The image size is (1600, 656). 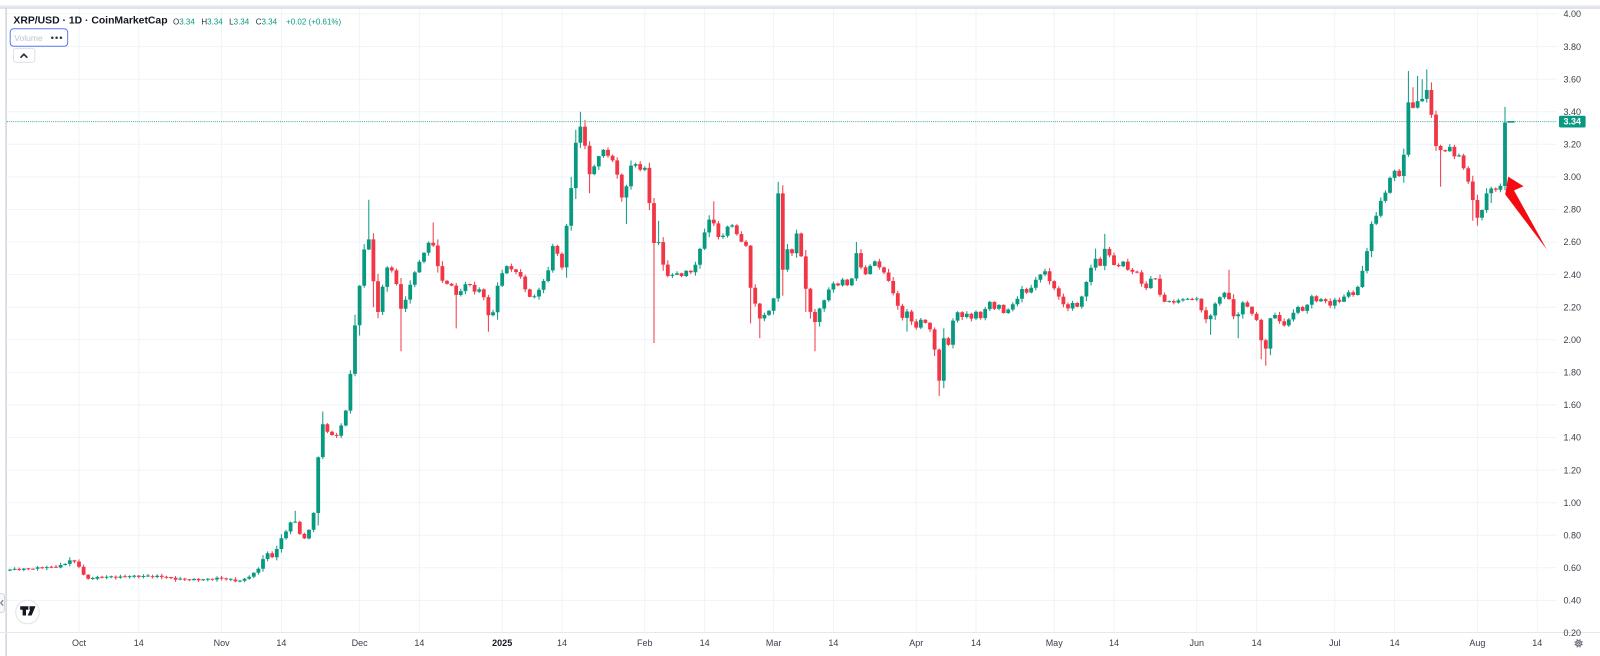 I want to click on svg-text: 3.00, so click(x=1573, y=177).